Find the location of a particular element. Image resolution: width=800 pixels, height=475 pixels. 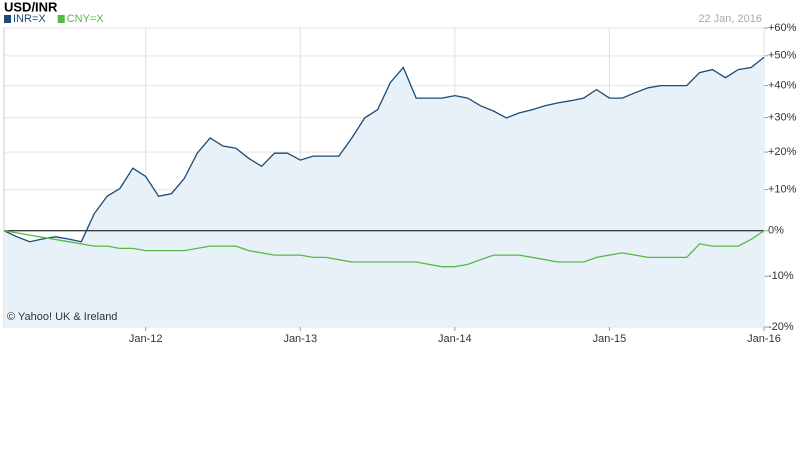

x-tick-label: Jan-12 is located at coordinates (146, 339).